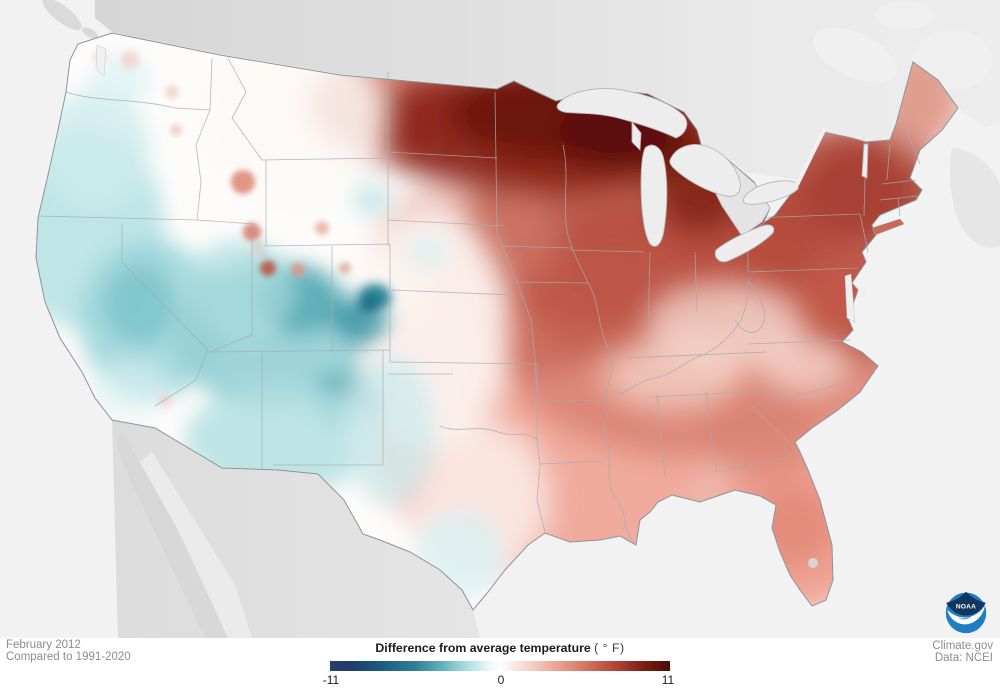 The width and height of the screenshot is (1000, 690). I want to click on lake-champlain, so click(865, 161).